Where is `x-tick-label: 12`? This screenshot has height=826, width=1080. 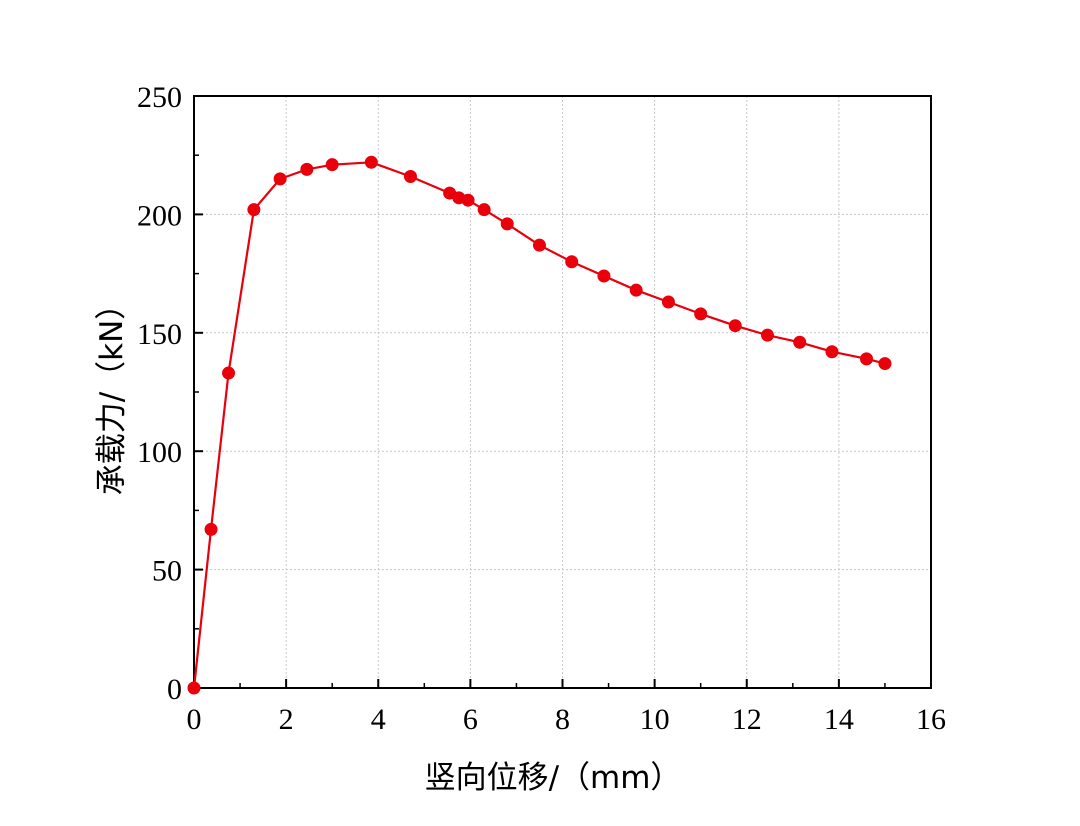 x-tick-label: 12 is located at coordinates (747, 719).